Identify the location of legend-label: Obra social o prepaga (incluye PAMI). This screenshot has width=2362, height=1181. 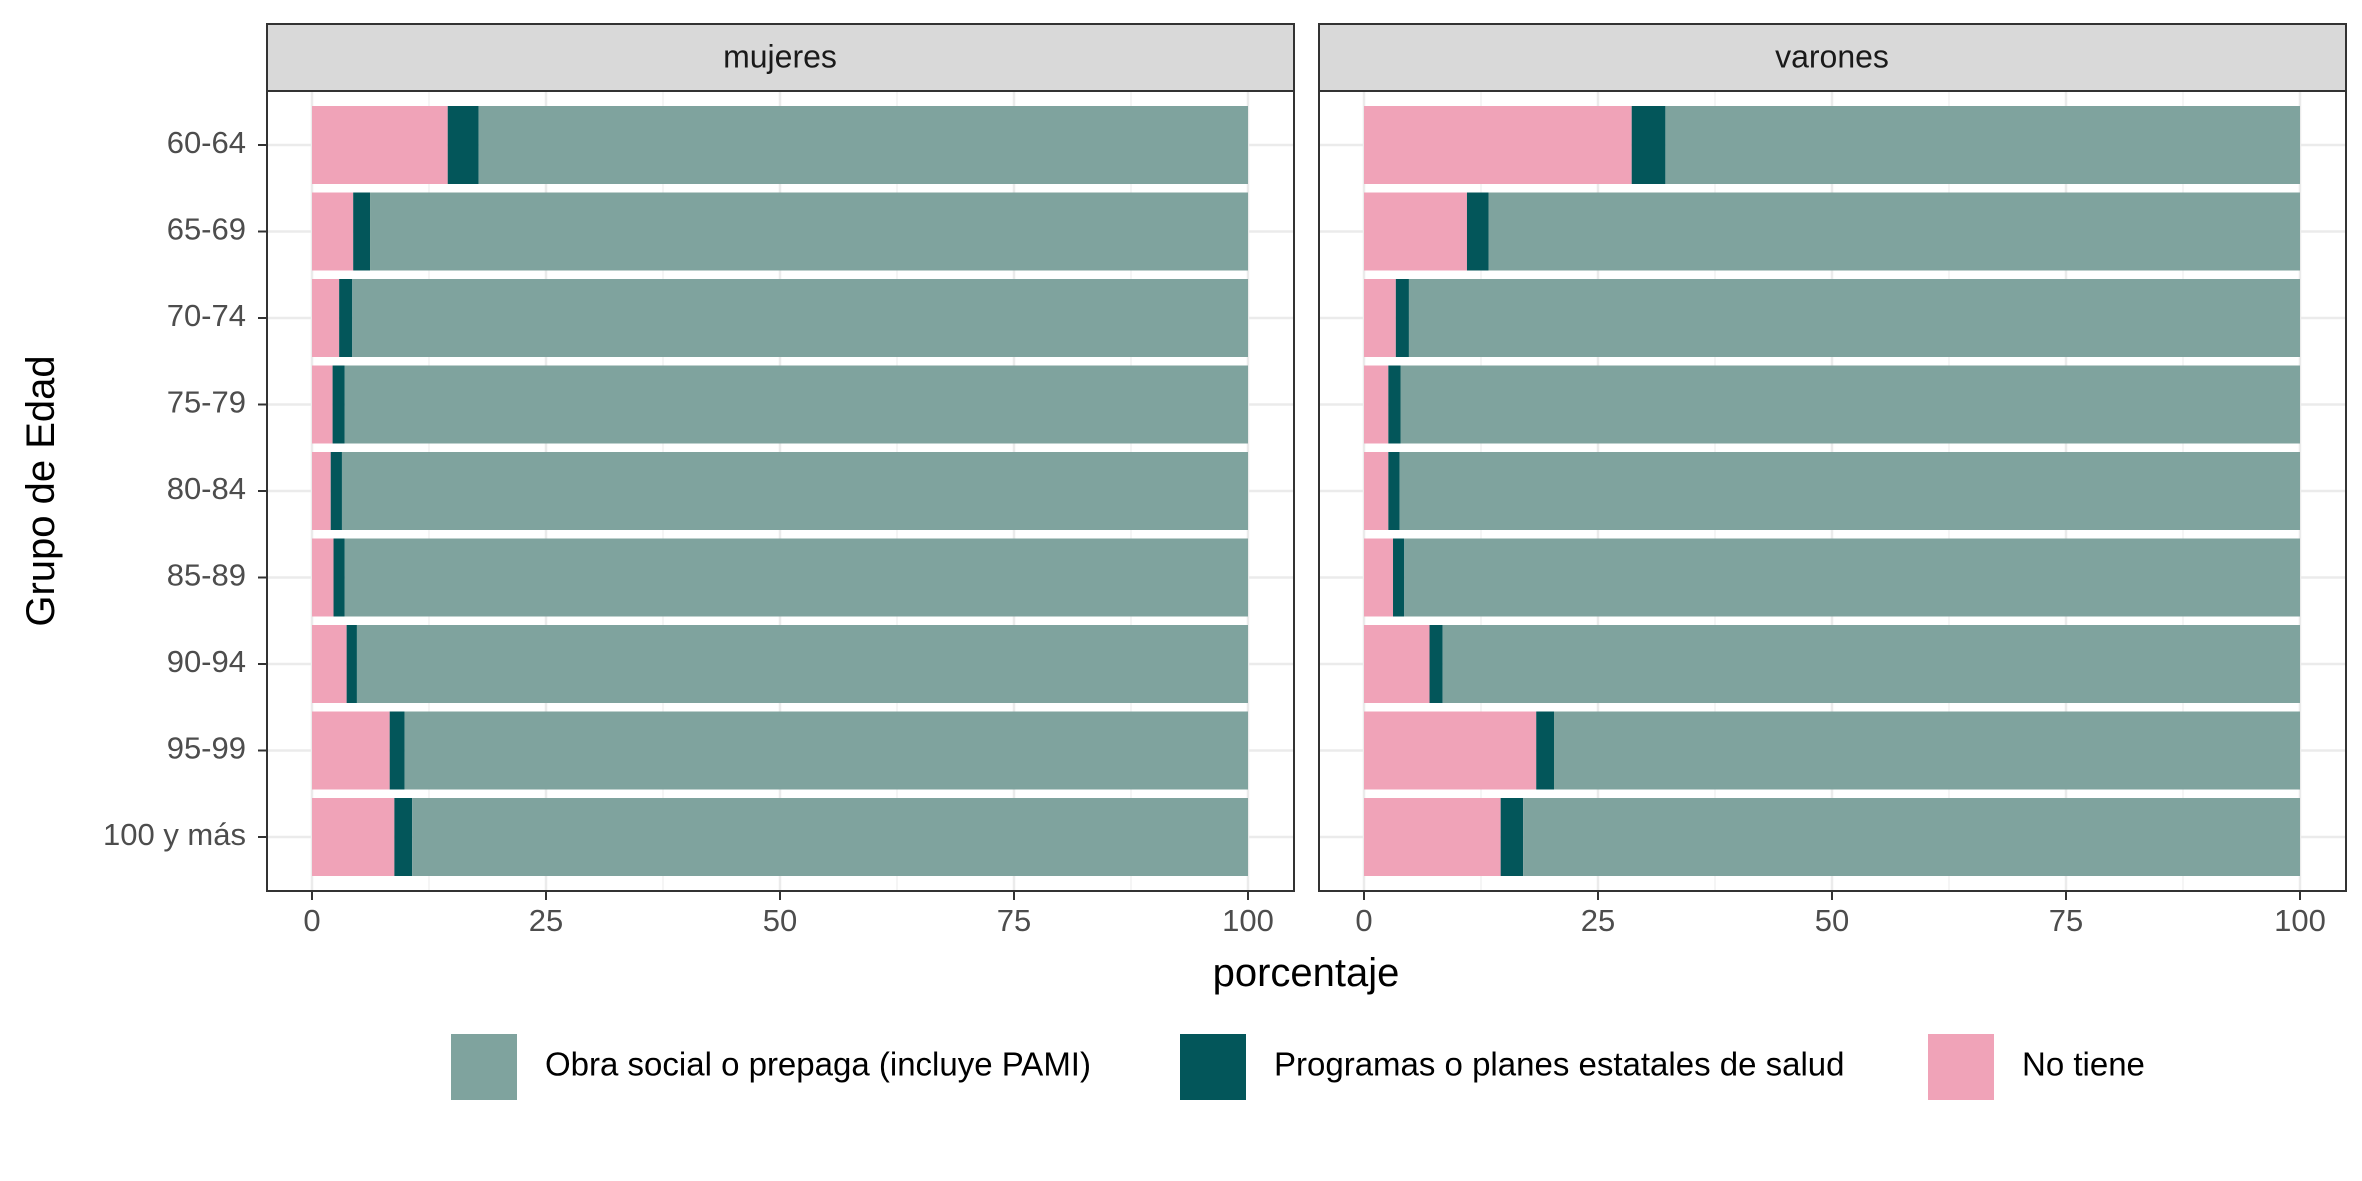
(818, 1064).